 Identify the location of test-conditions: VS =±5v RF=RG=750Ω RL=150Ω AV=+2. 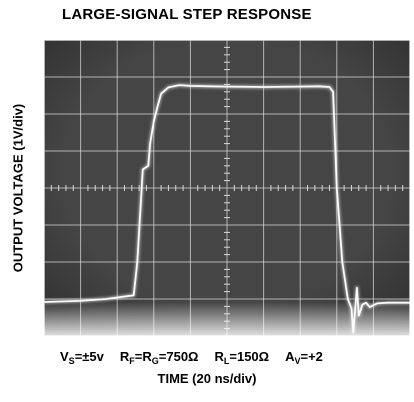
(191, 357).